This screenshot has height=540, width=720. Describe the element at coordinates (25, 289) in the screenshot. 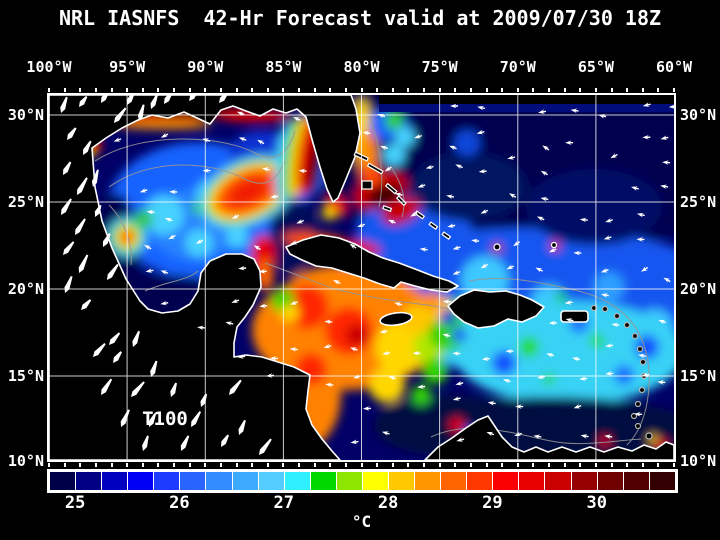

I see `lat-label: 20°N` at that location.